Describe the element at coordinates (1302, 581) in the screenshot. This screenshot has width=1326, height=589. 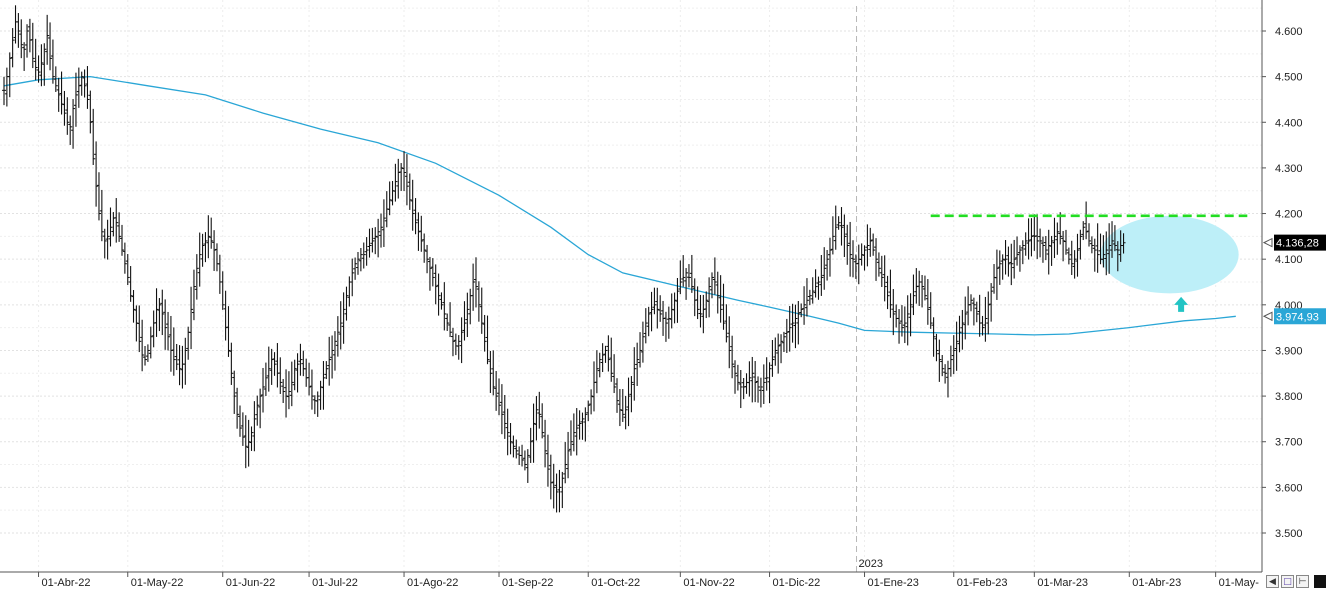
I see `pin-icon: ⊢` at that location.